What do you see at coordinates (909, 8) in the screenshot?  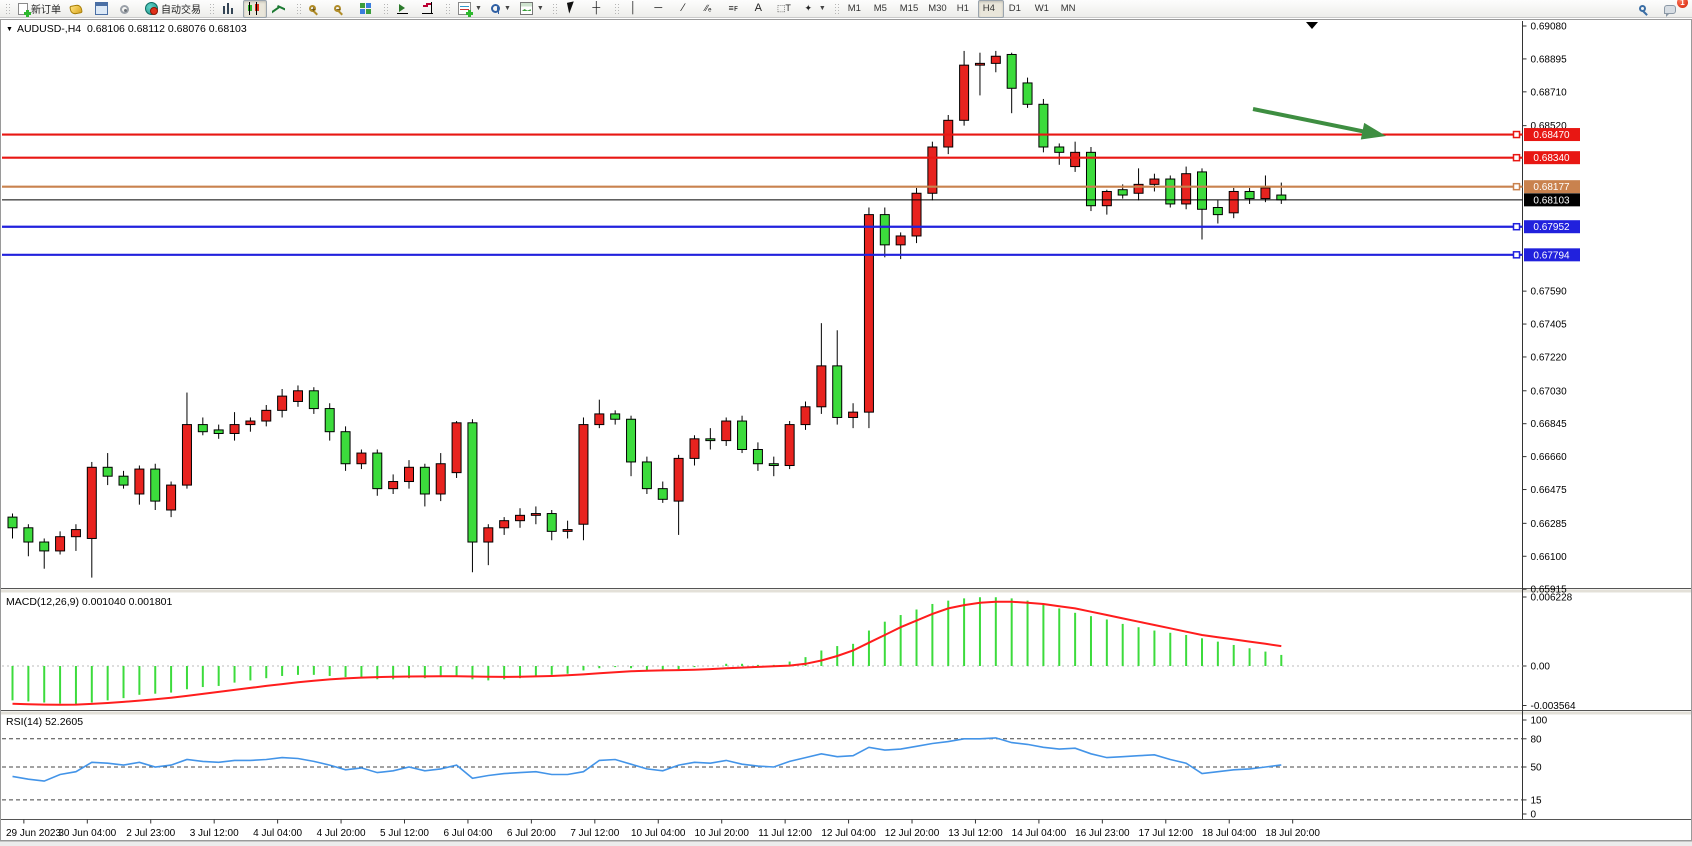 I see `timeframe-button-m15: M15` at bounding box center [909, 8].